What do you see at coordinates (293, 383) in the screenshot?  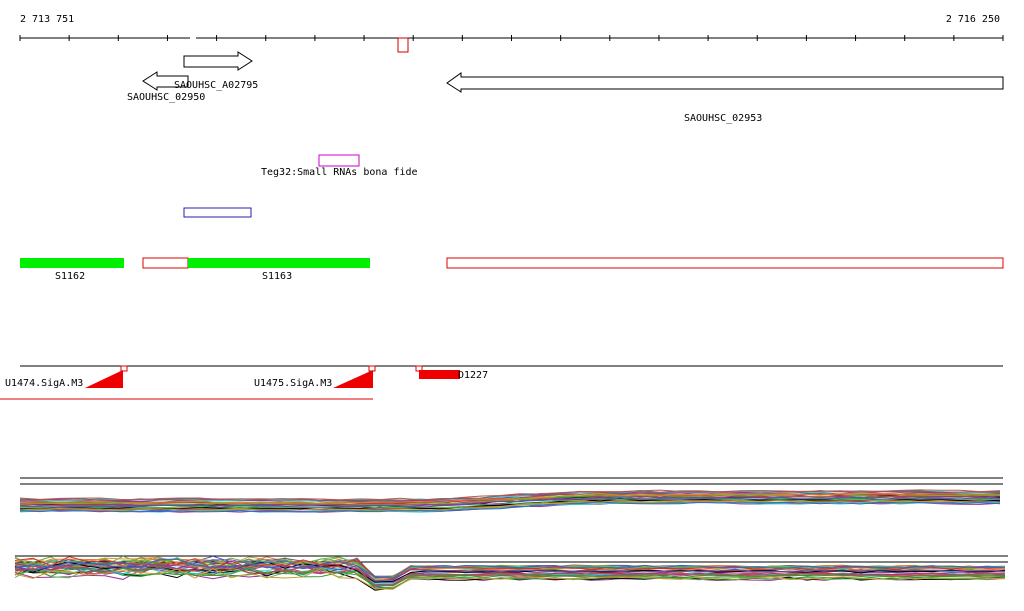 I see `promoter-label: U1475.SigA.M3` at bounding box center [293, 383].